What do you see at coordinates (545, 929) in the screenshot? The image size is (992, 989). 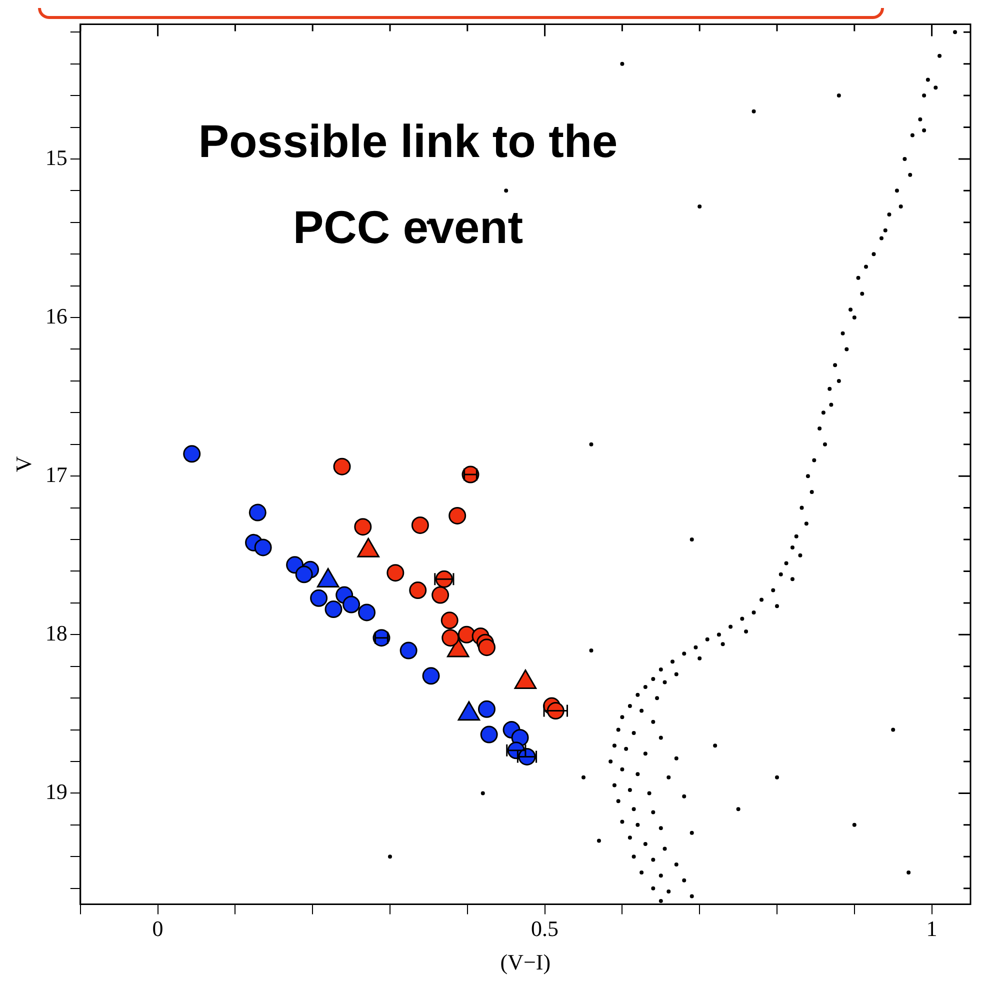 I see `x-tick-label: 0.5` at bounding box center [545, 929].